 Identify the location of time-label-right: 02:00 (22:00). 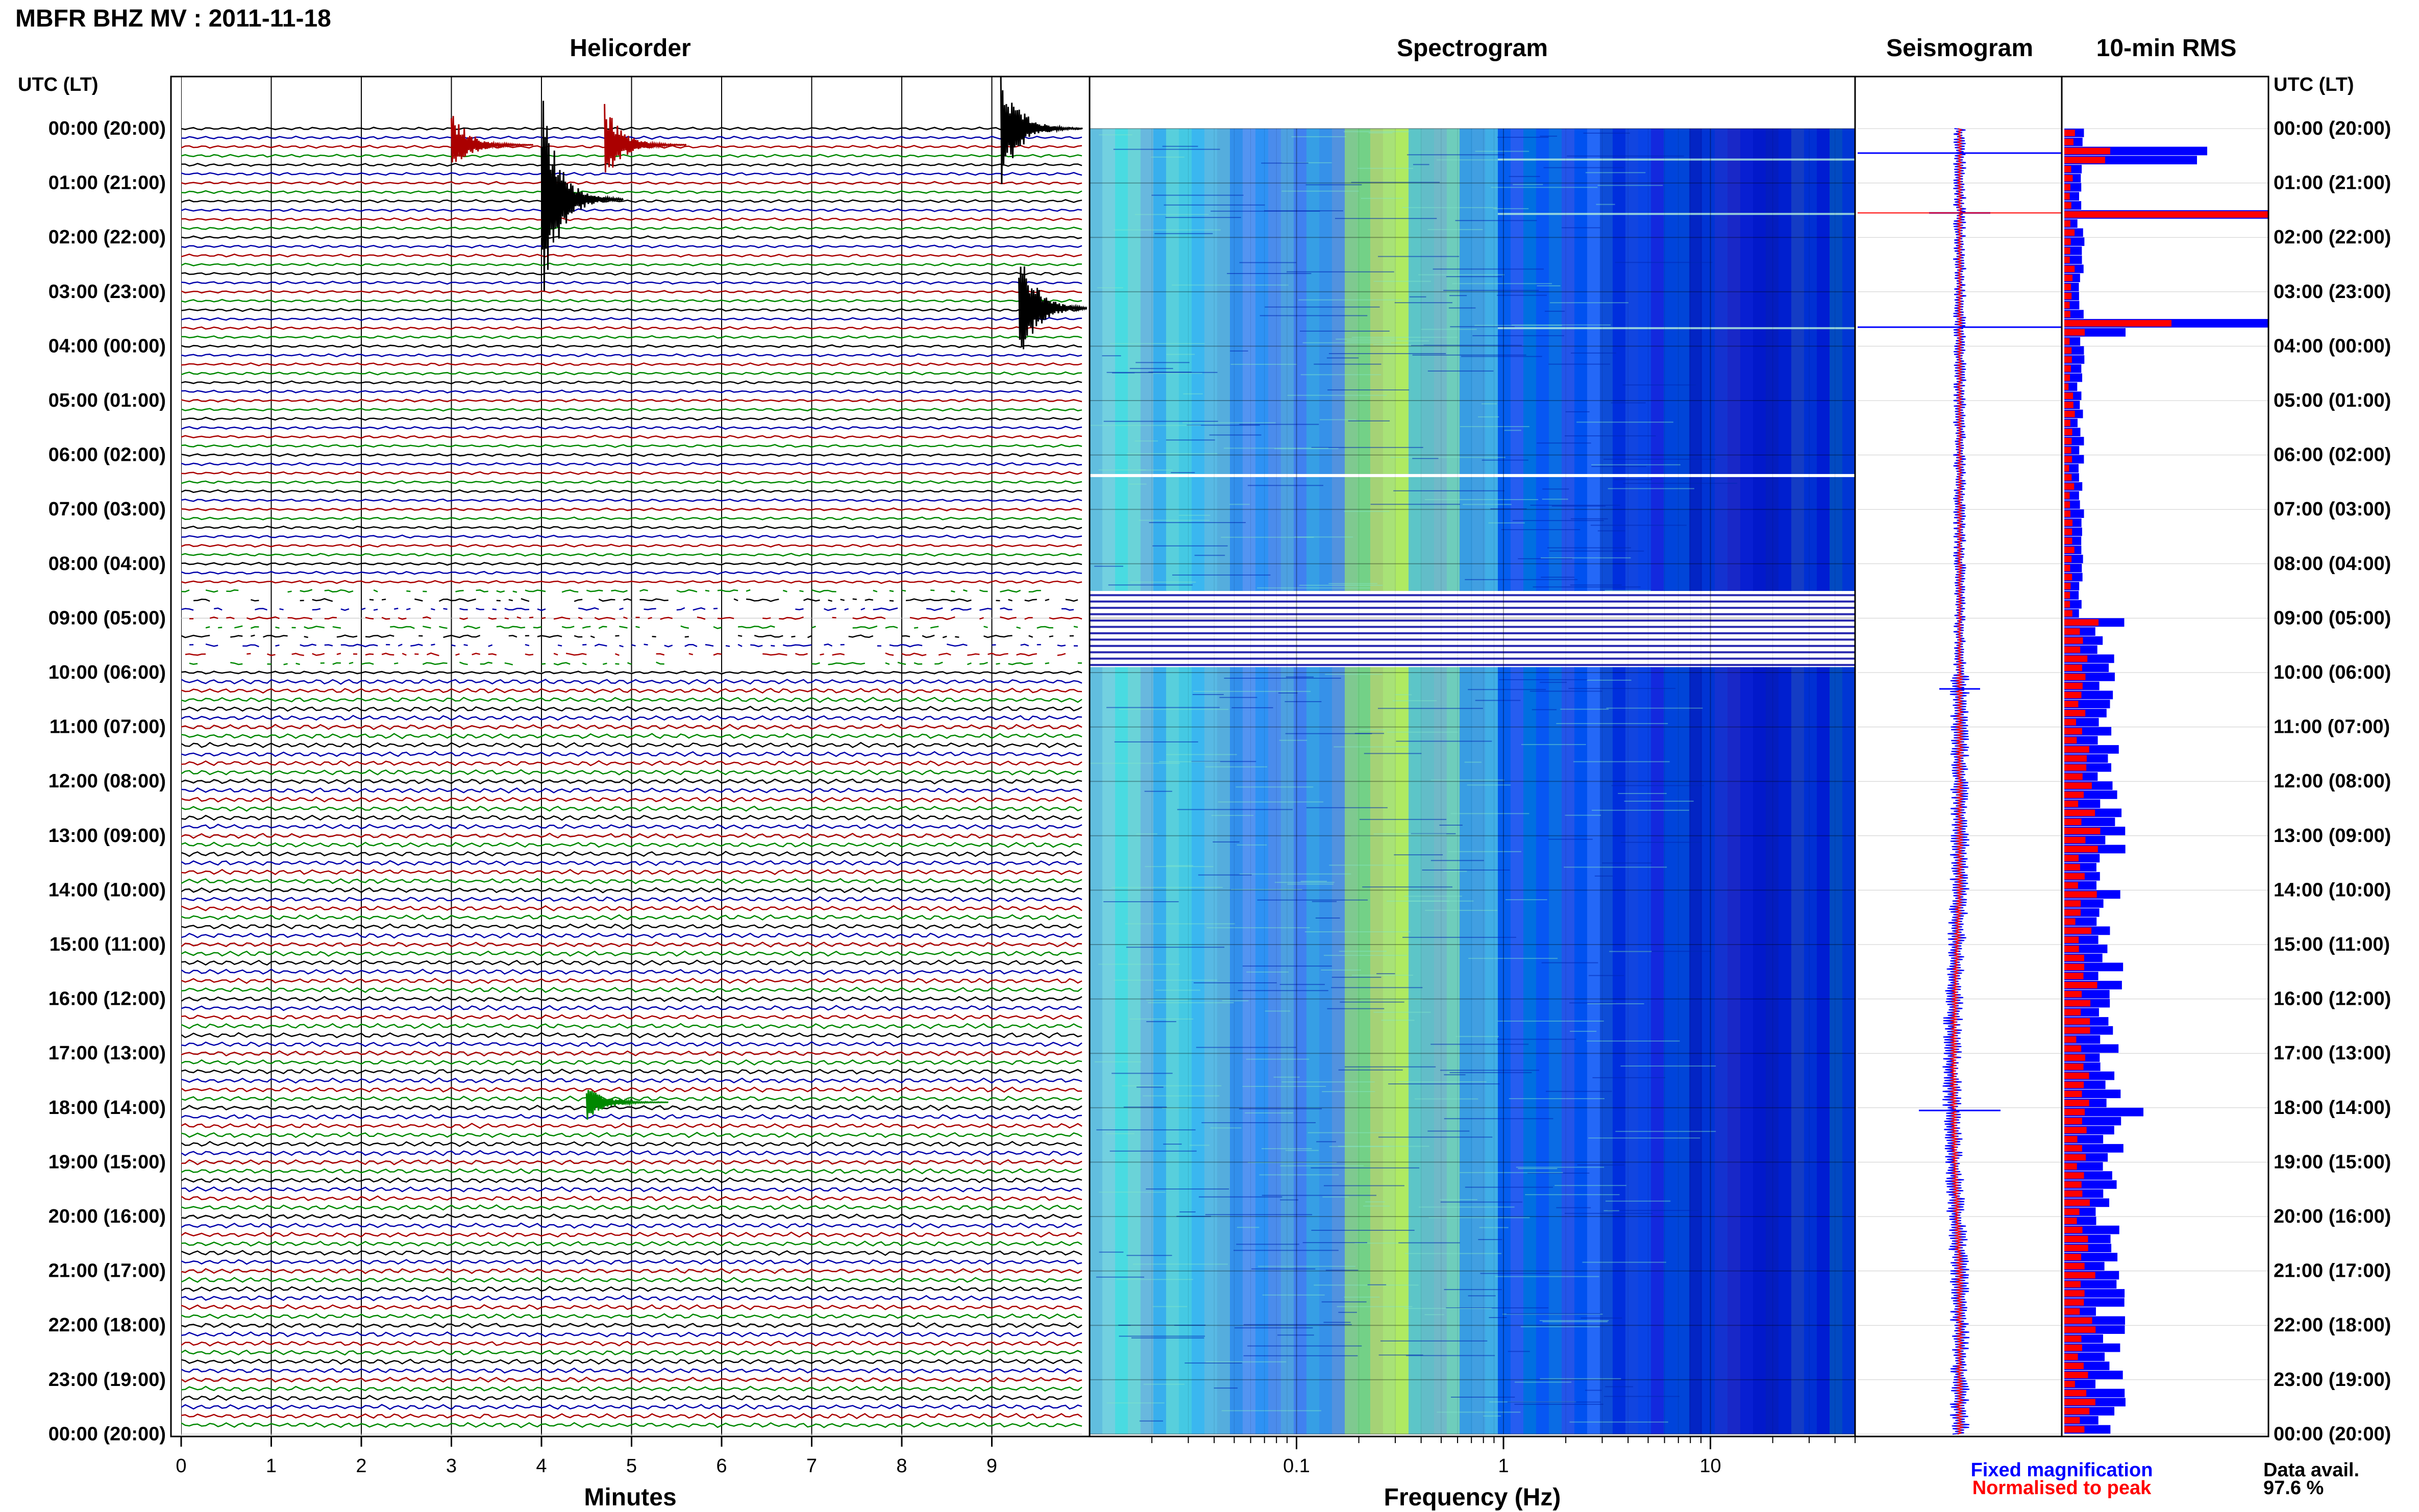
(2332, 237).